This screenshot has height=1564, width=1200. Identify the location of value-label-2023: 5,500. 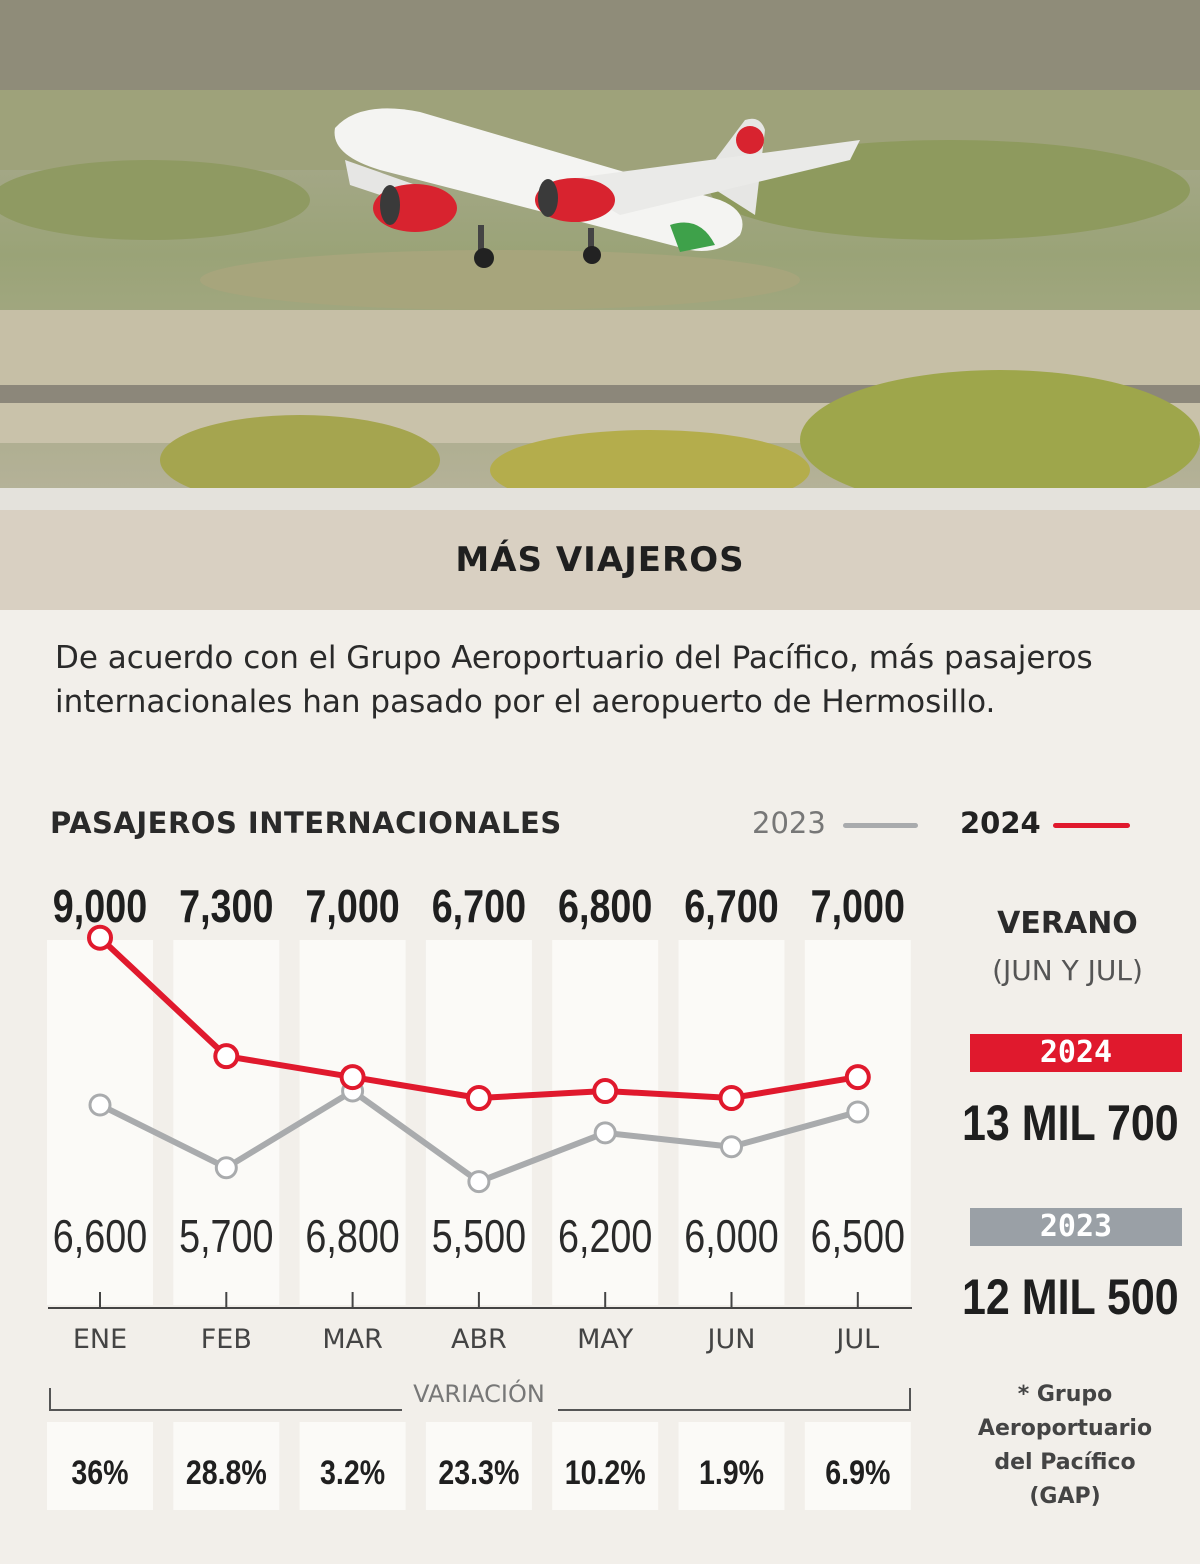
(479, 1235).